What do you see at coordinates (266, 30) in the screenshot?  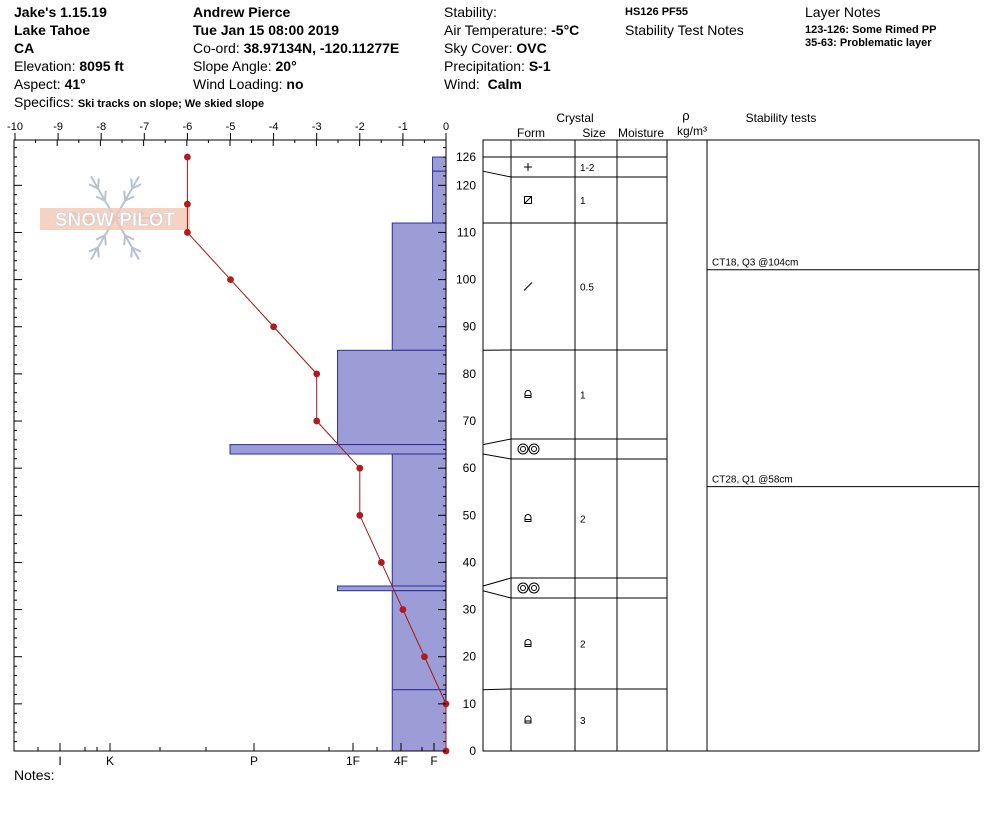 I see `observation-datetime: Tue Jan 15 08:00 2019` at bounding box center [266, 30].